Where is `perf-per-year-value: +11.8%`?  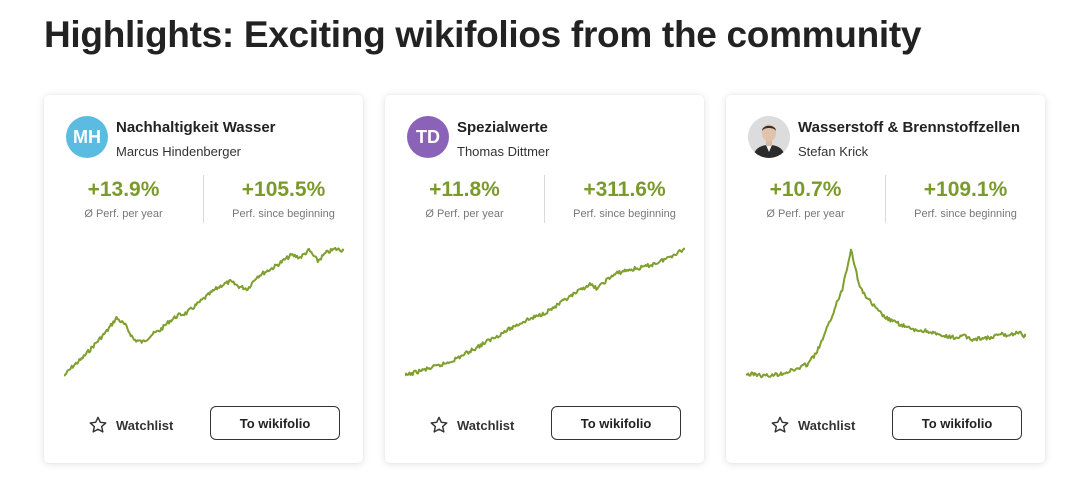
perf-per-year-value: +11.8% is located at coordinates (464, 189).